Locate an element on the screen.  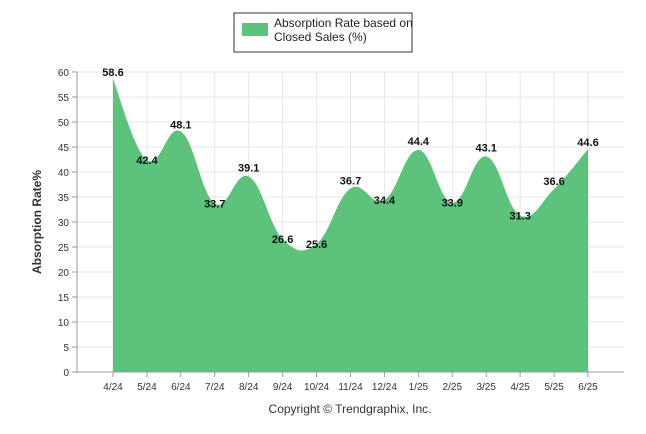
x-tick-label: 4/25 is located at coordinates (520, 387).